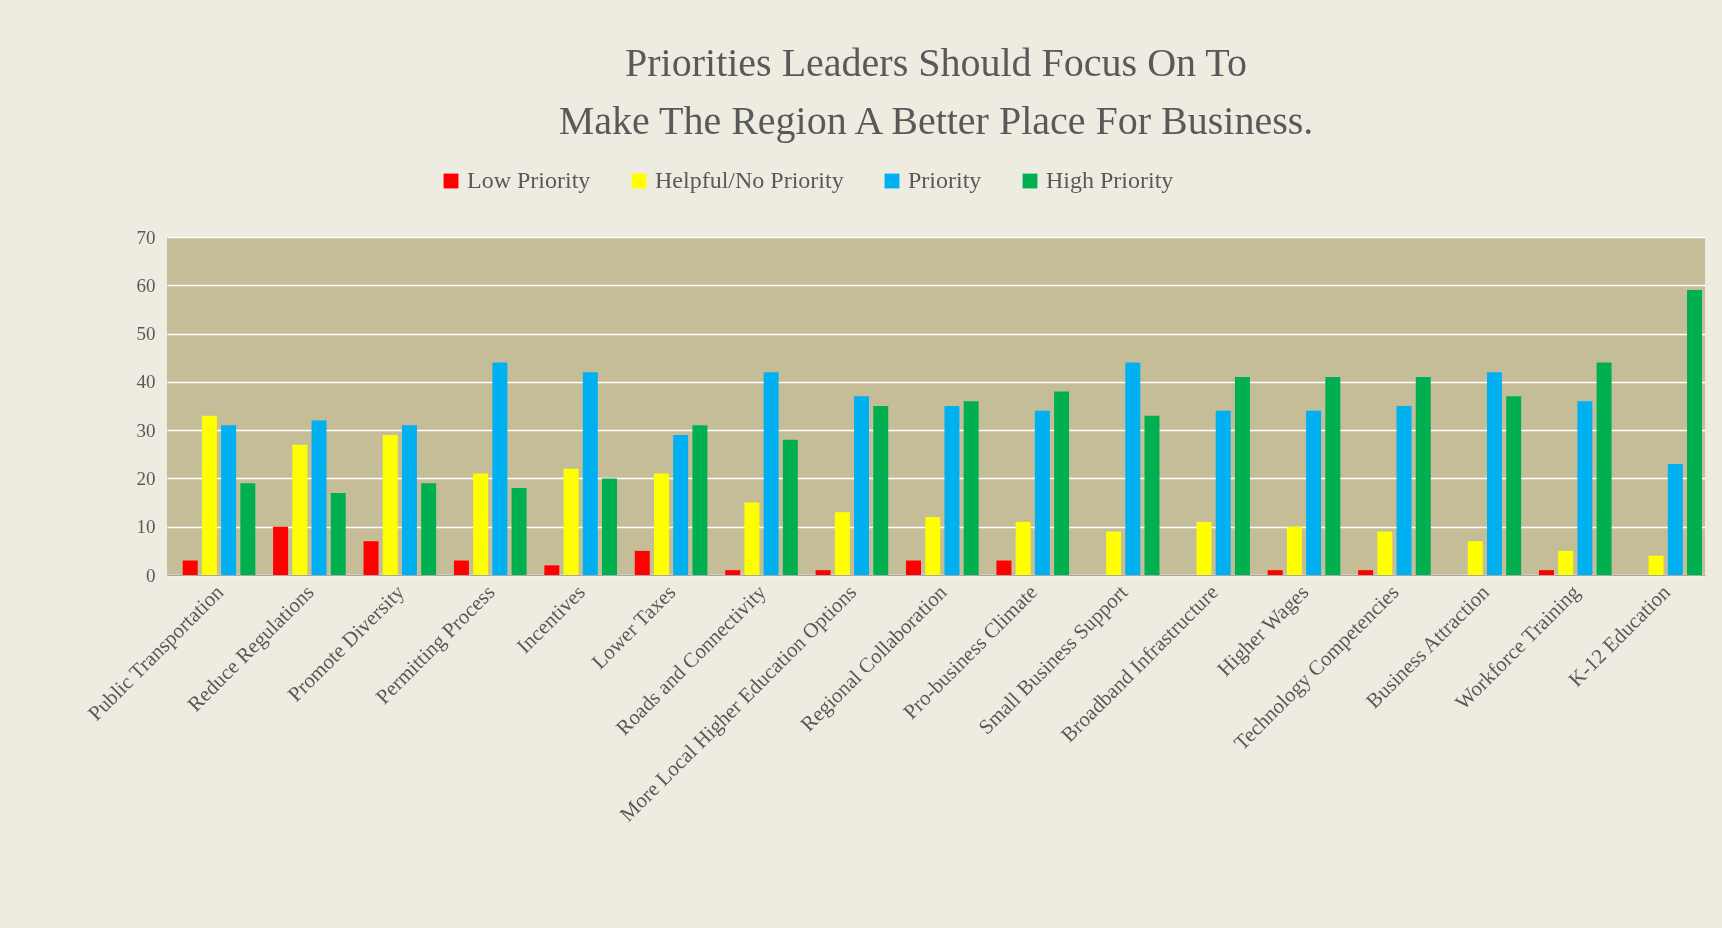 The width and height of the screenshot is (1722, 928). Describe the element at coordinates (146, 382) in the screenshot. I see `y-tick-label: 40` at that location.